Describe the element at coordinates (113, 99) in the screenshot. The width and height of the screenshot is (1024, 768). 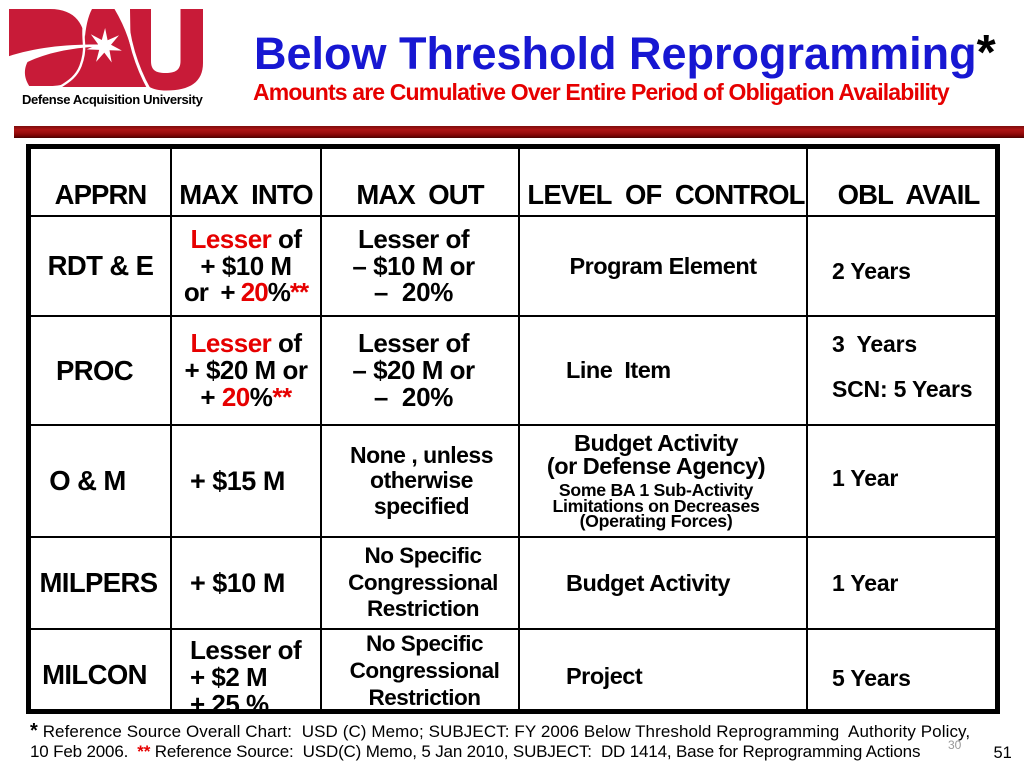
I see `svg-text: Defense Acquisition University` at that location.